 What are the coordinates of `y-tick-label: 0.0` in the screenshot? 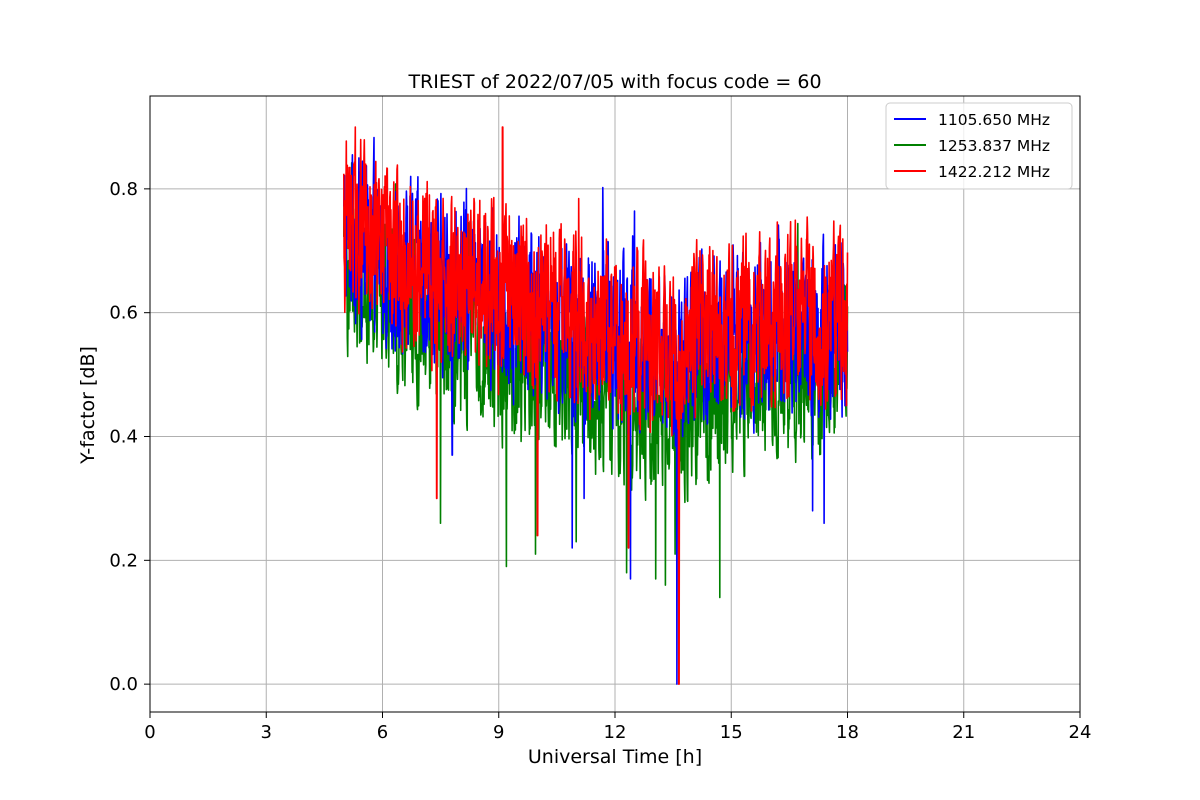 It's located at (123, 684).